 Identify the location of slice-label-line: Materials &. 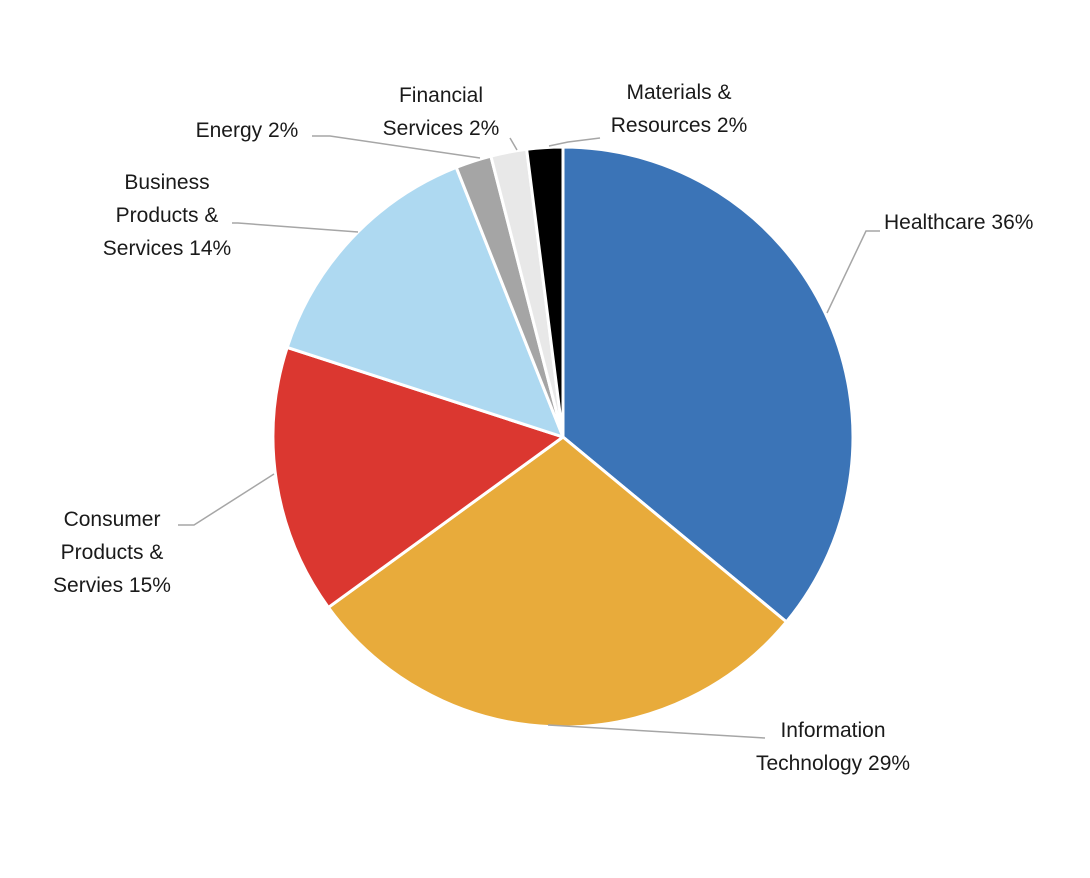
(678, 92).